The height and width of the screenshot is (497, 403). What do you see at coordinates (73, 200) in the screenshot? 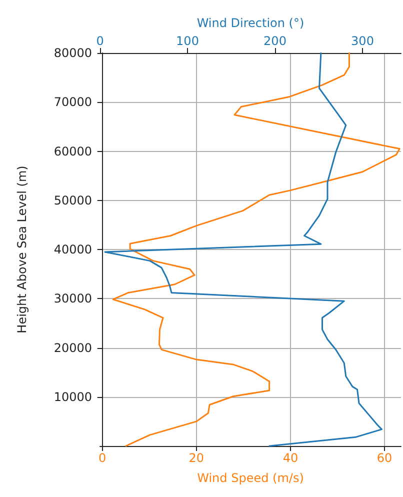
I see `y-tick-label: 50000` at bounding box center [73, 200].